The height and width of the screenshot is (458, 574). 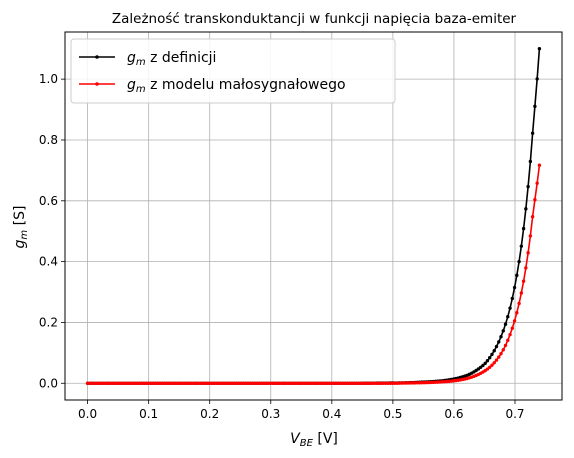 What do you see at coordinates (20, 243) in the screenshot?
I see `y-axis-label-base: g` at bounding box center [20, 243].